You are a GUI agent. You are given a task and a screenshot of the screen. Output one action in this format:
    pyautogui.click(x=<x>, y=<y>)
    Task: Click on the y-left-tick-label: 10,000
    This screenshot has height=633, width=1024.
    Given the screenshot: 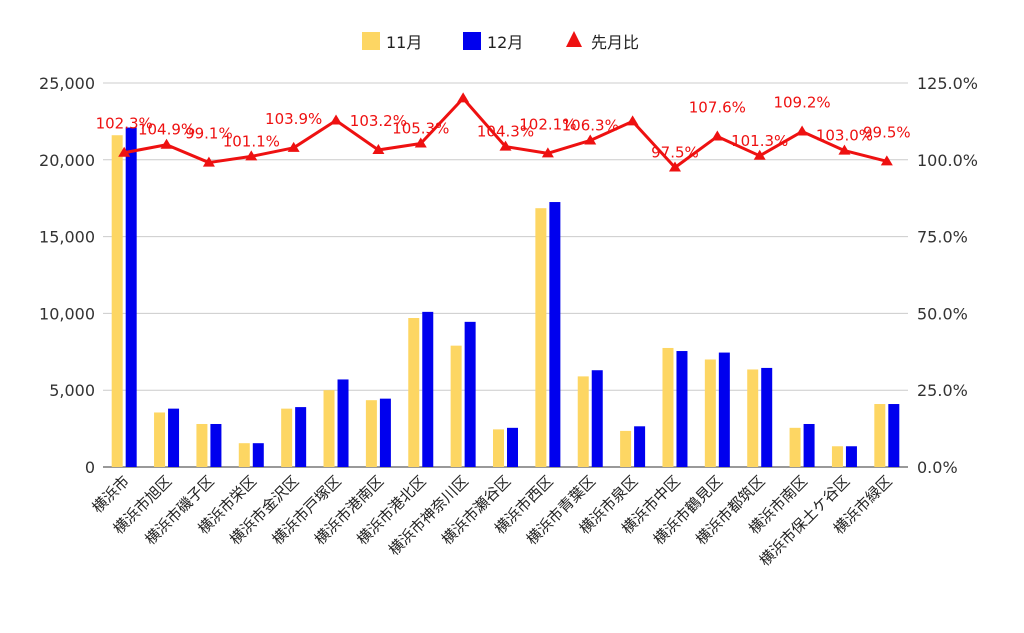 What is the action you would take?
    pyautogui.click(x=67, y=313)
    